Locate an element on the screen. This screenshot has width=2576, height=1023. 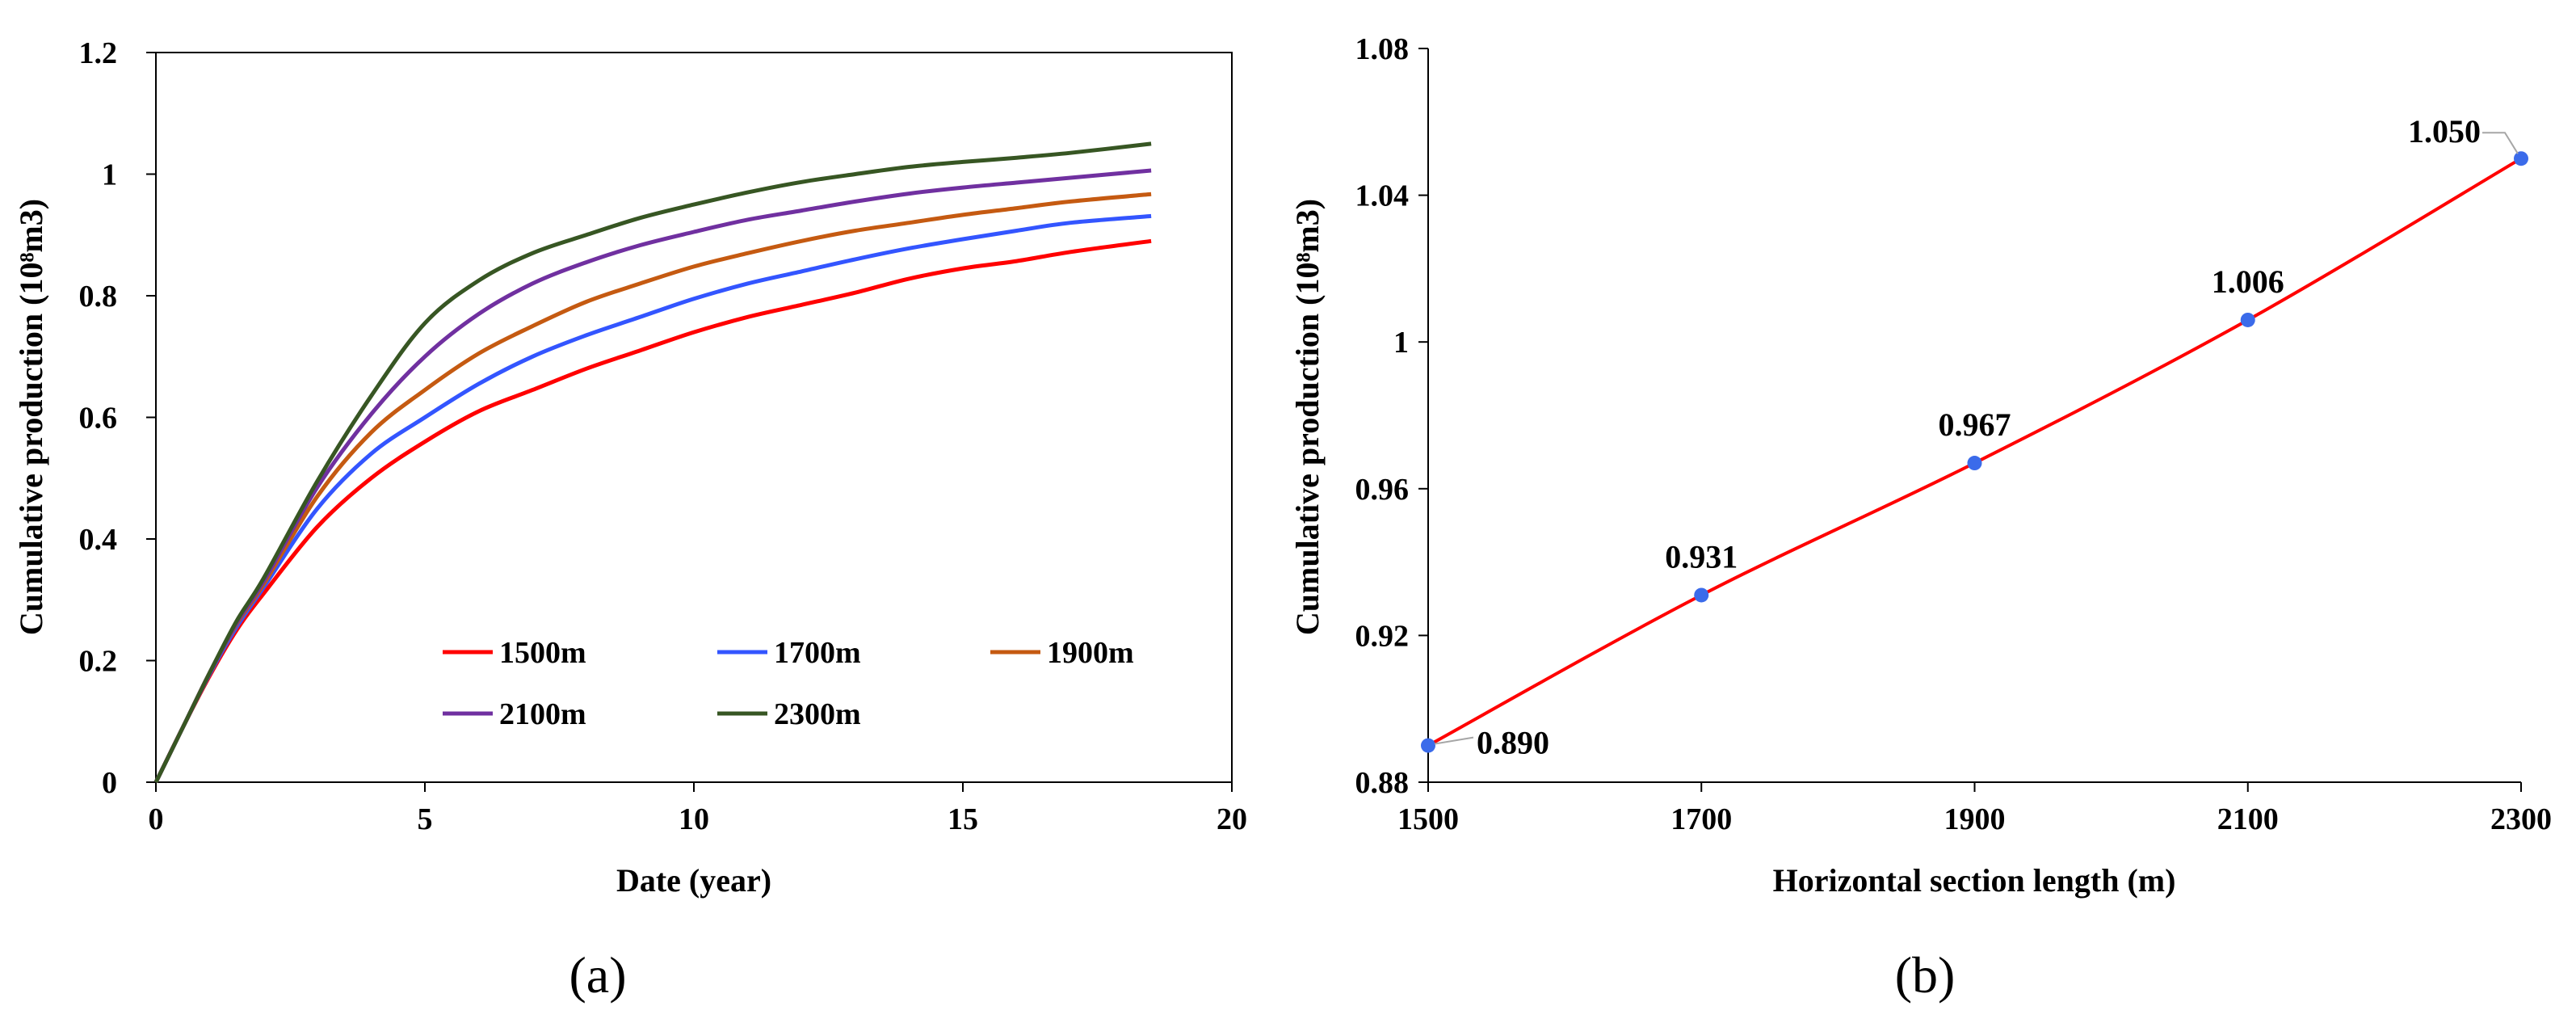
chart-b-y-axis-label: Cumulative production (10⁸m3) is located at coordinates (1307, 417).